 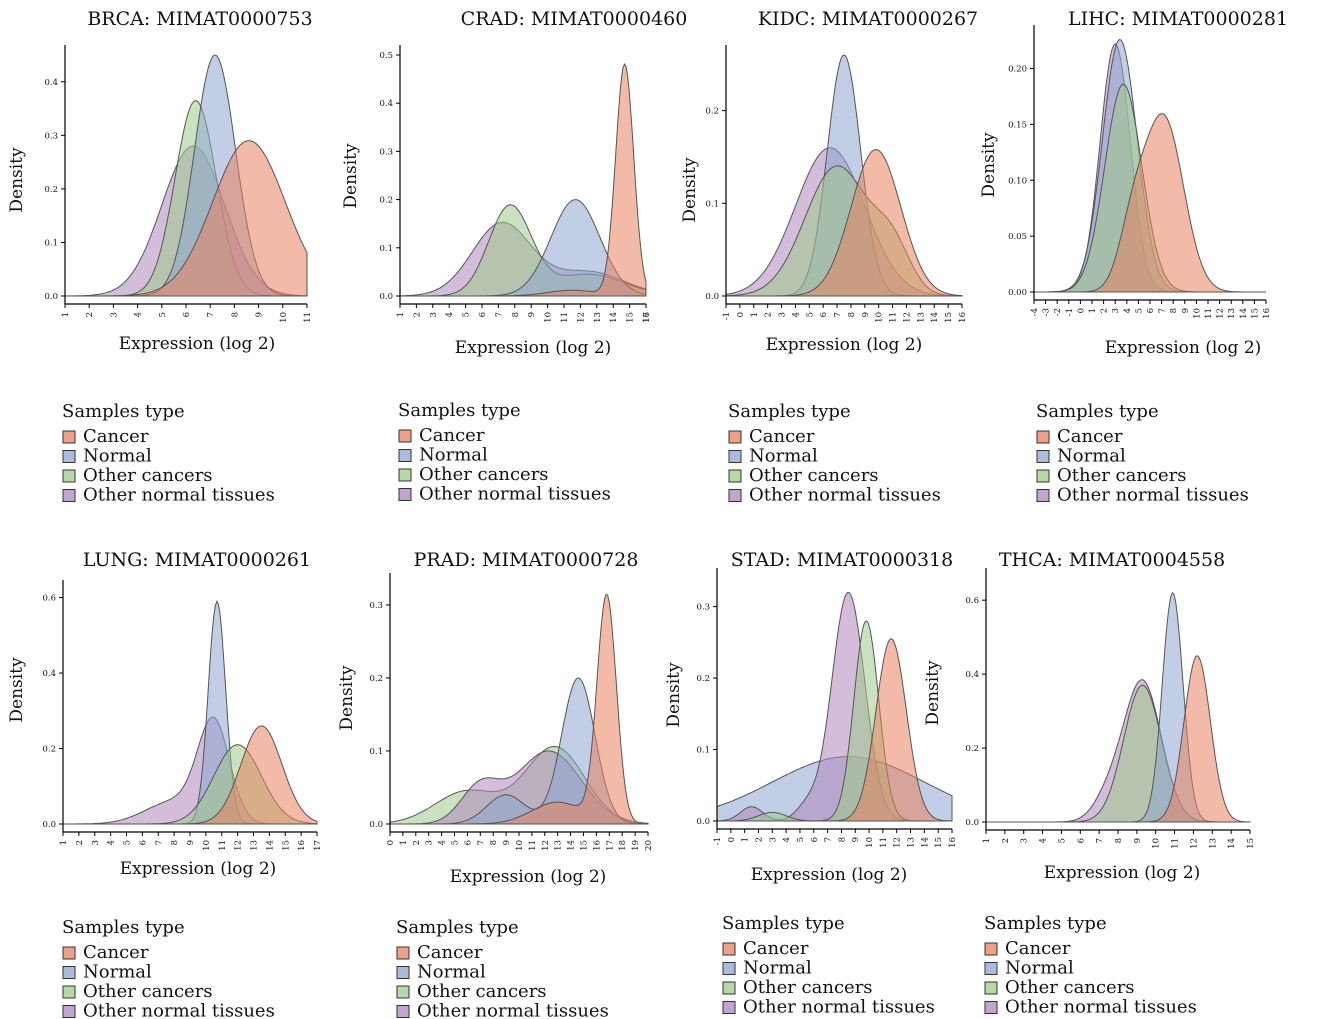 I want to click on chart-title: LUNG: MIMAT0000261, so click(x=197, y=560).